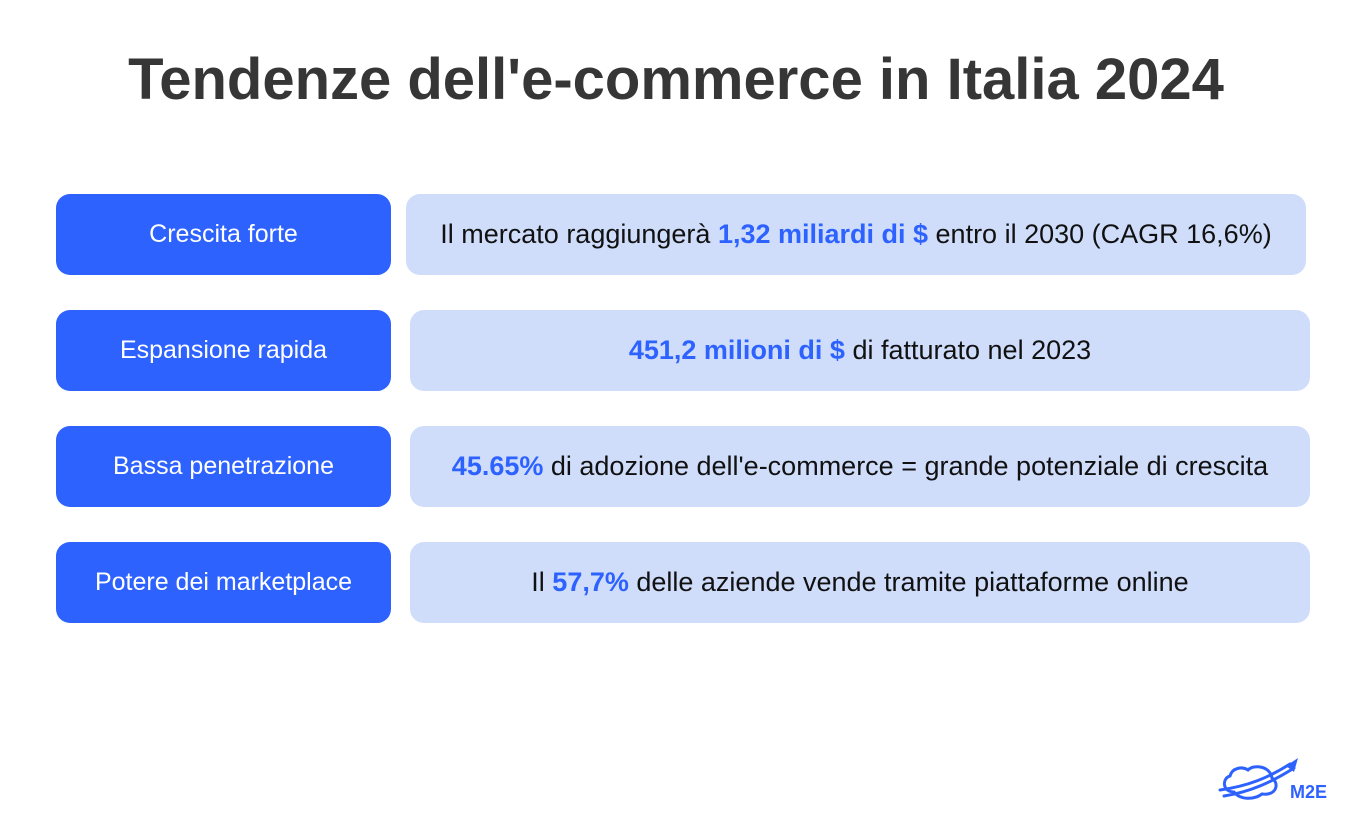  What do you see at coordinates (223, 582) in the screenshot?
I see `label-potere-marketplace: Potere dei marketplace` at bounding box center [223, 582].